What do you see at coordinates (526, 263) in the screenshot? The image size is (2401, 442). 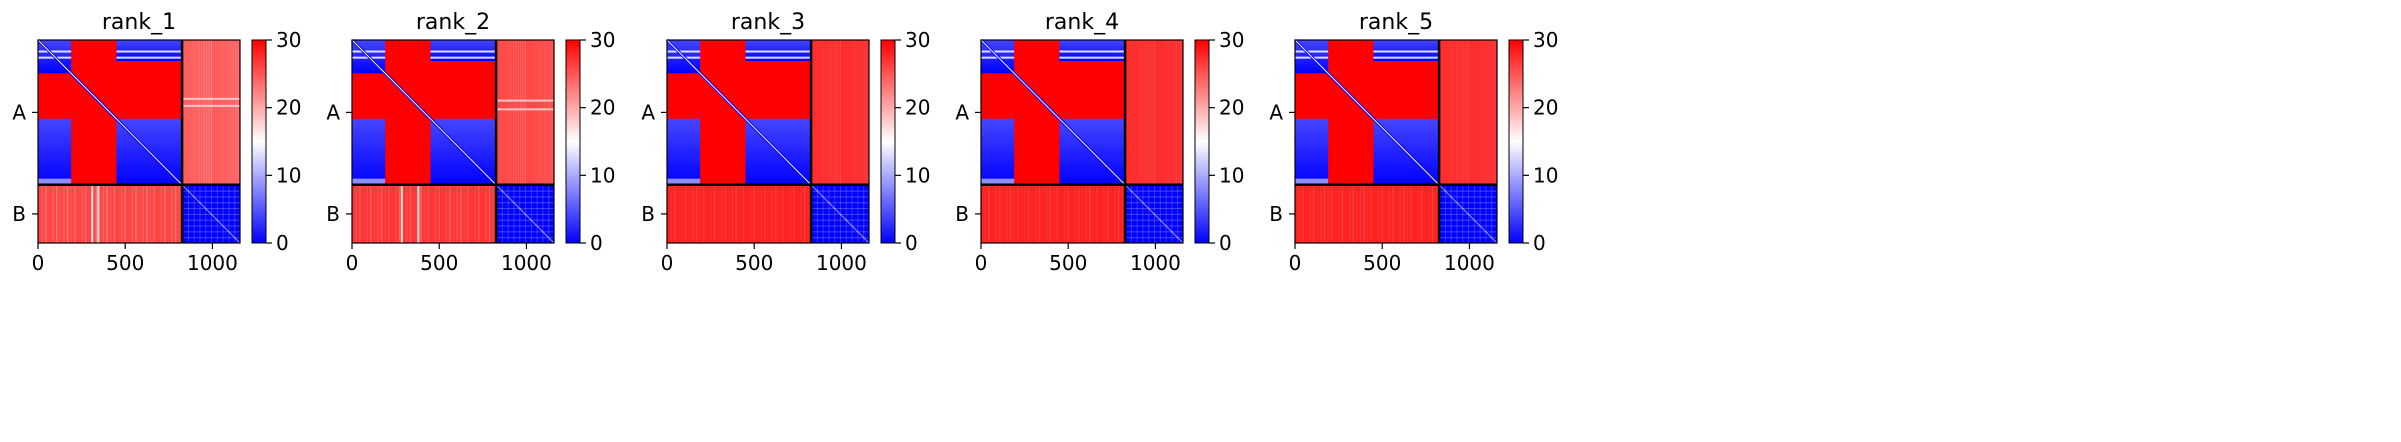 I see `x-tick-label: 1000` at bounding box center [526, 263].